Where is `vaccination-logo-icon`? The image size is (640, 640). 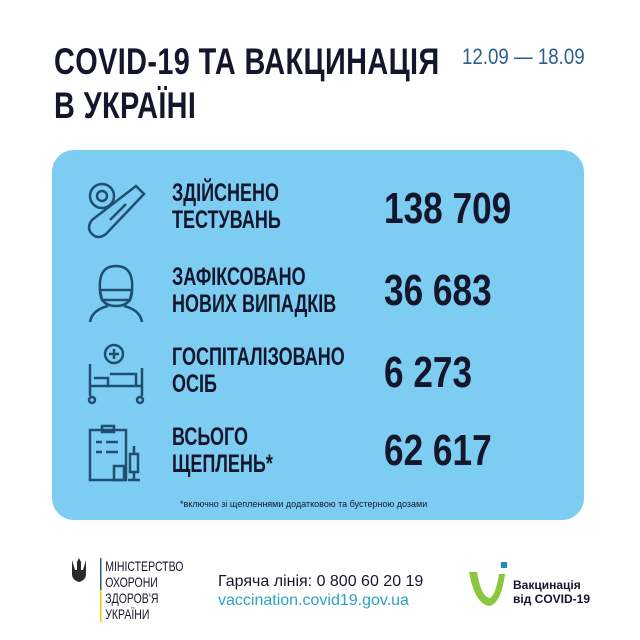 vaccination-logo-icon is located at coordinates (488, 584).